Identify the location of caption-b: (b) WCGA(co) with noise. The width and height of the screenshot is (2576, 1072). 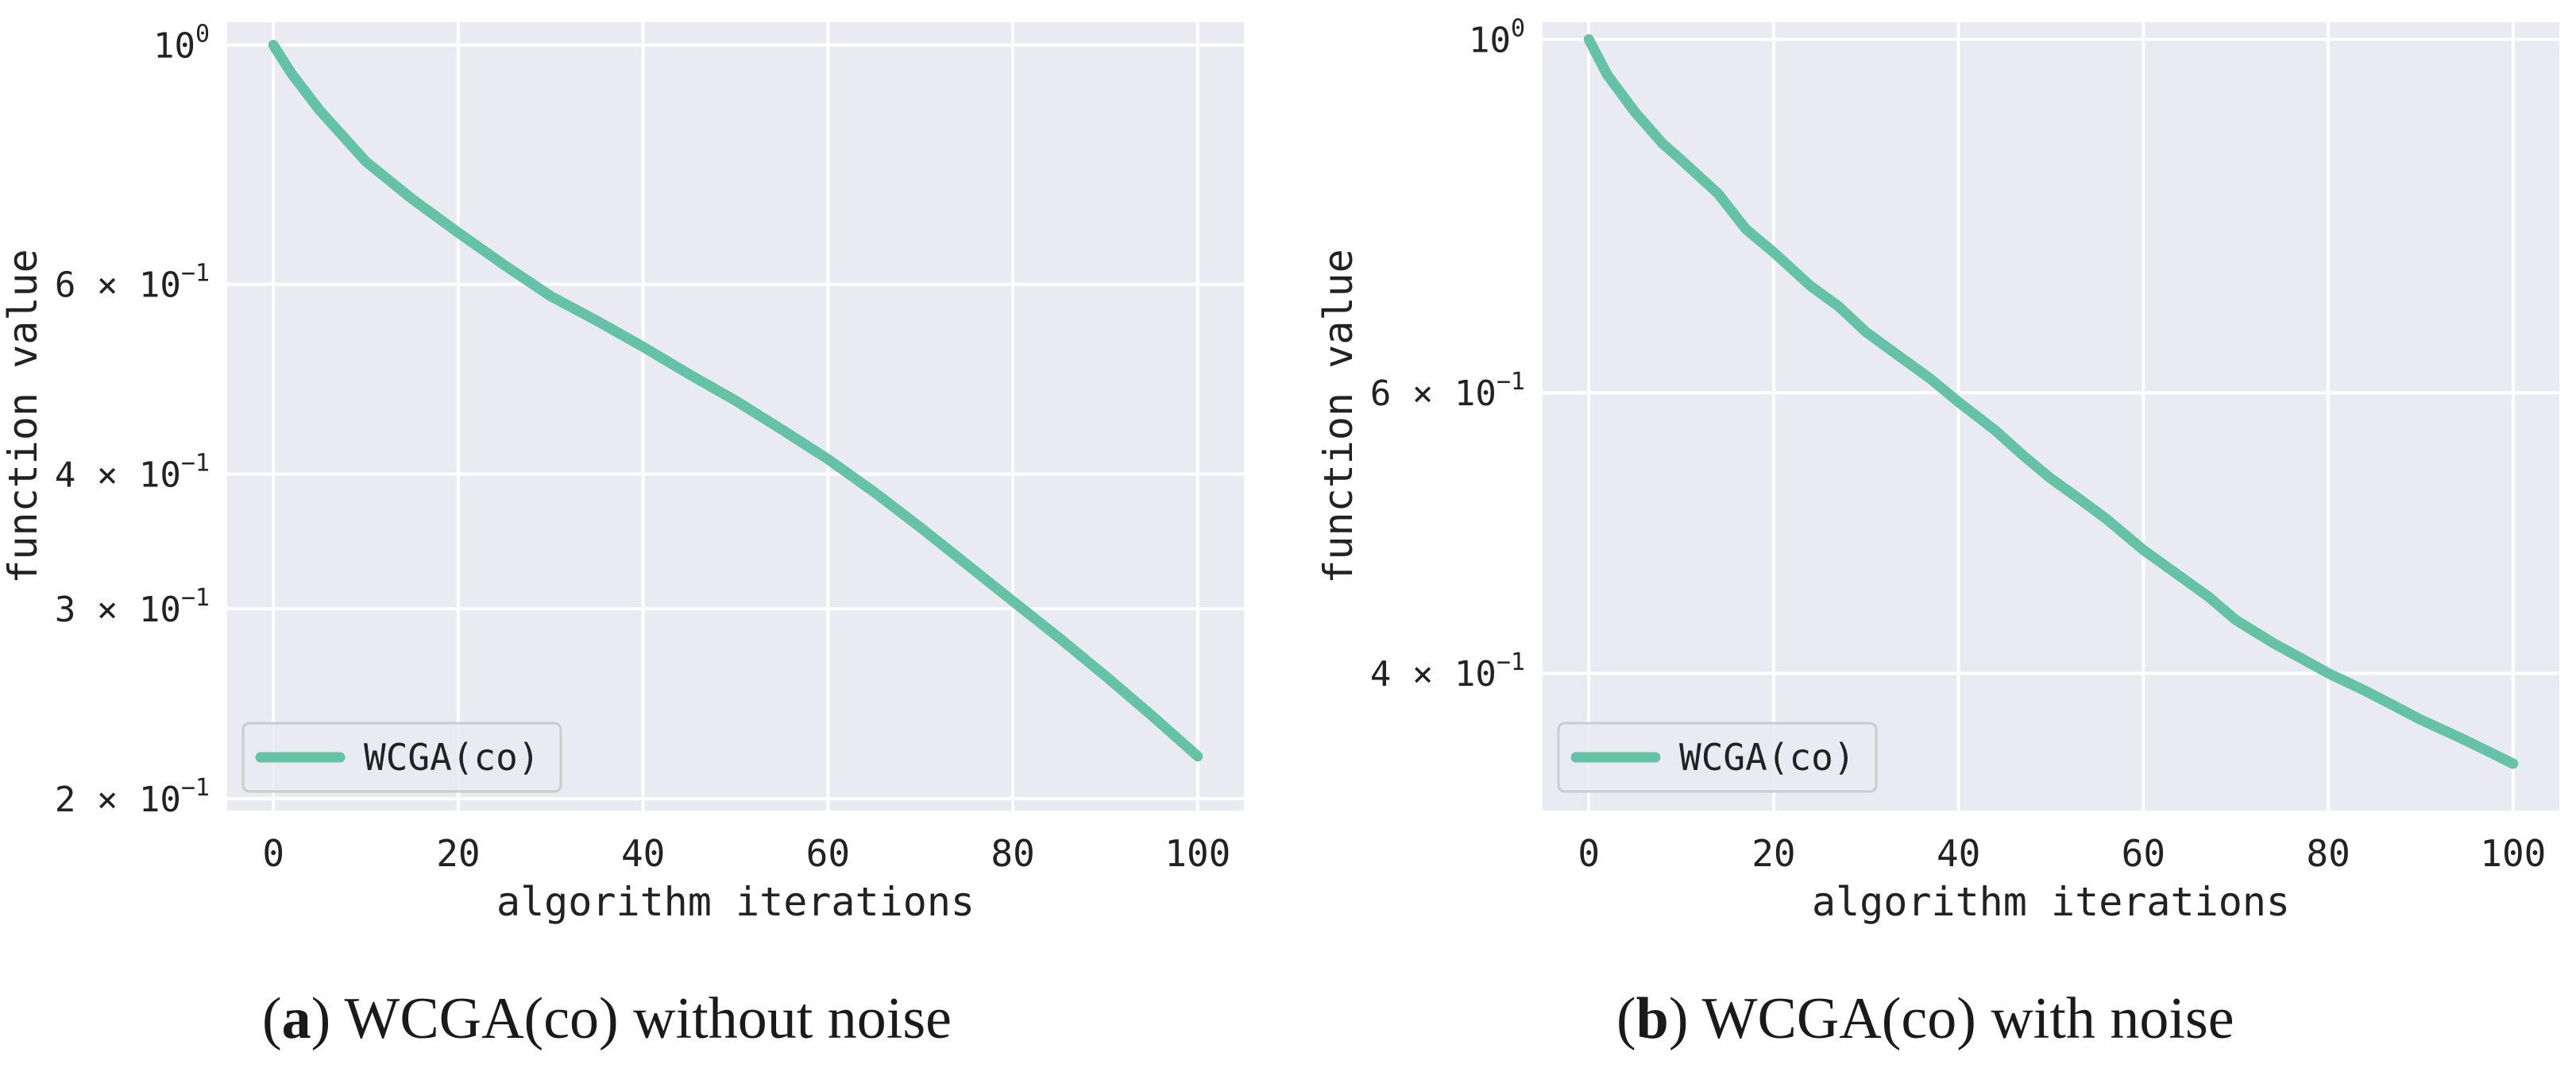
(1925, 1018).